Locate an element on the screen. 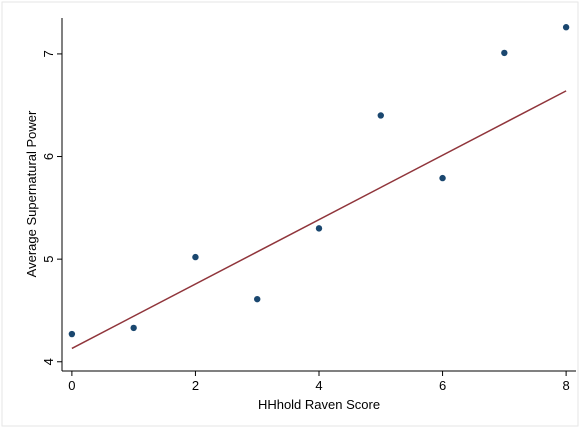 Image resolution: width=580 pixels, height=428 pixels. x-tick-label: 0 is located at coordinates (71, 385).